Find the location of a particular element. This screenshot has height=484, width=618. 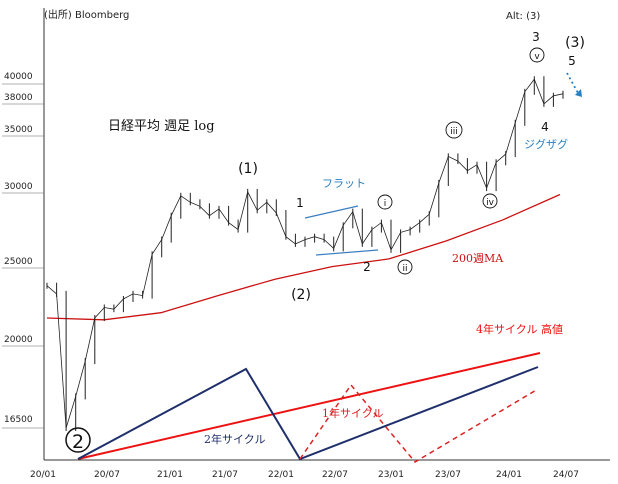

y-tick: 30000 is located at coordinates (23, 188).